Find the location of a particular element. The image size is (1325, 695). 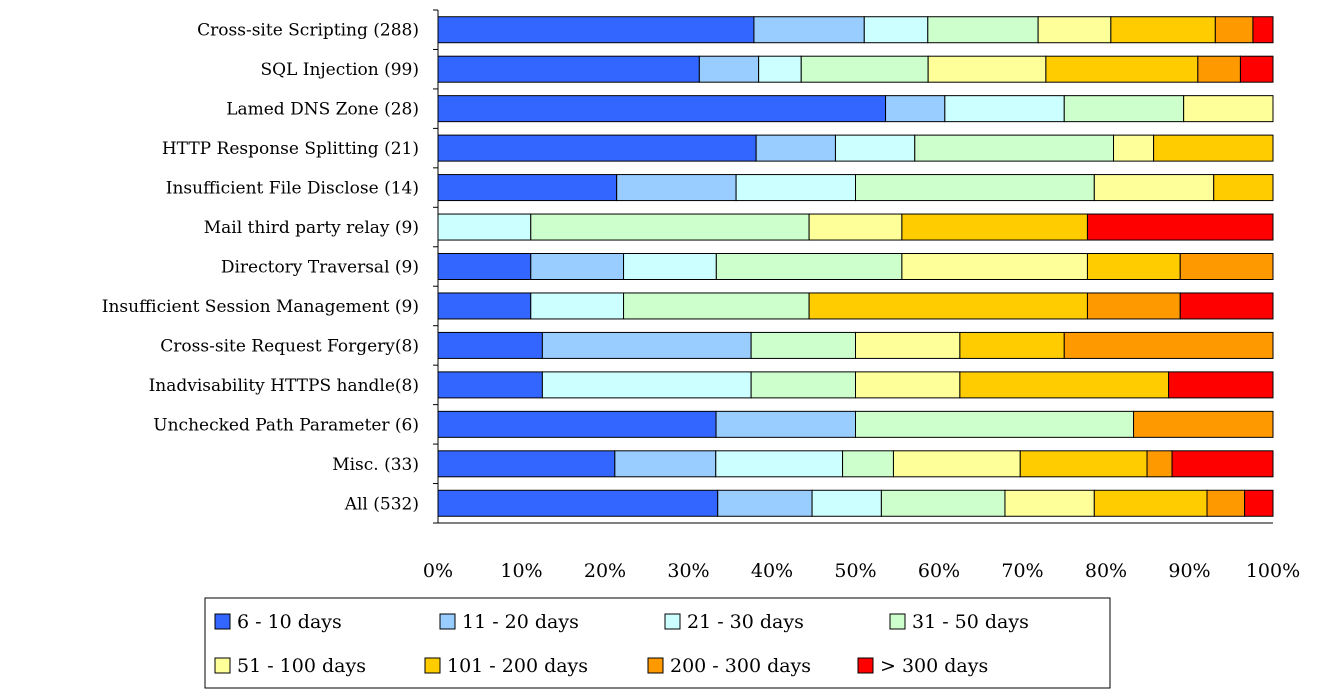

legend-label: 51 - 100 days is located at coordinates (301, 666).